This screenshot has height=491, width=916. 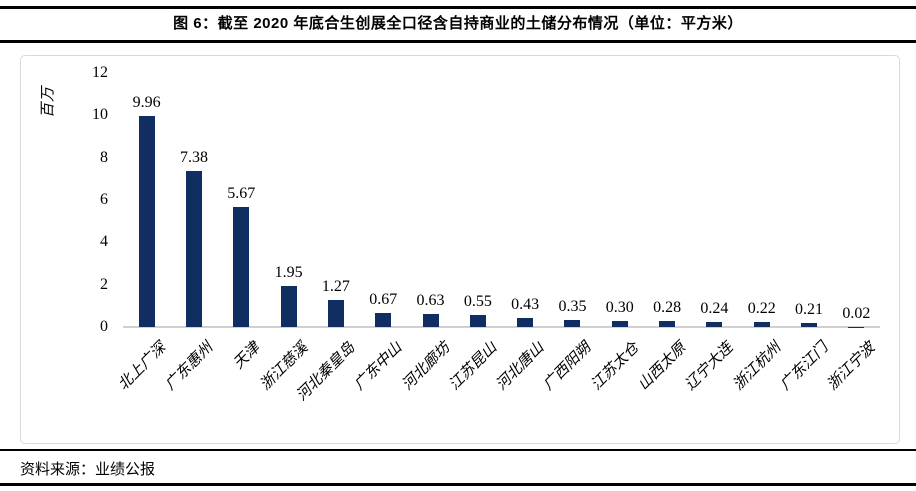 What do you see at coordinates (430, 300) in the screenshot?
I see `bar-value-label: 0.63` at bounding box center [430, 300].